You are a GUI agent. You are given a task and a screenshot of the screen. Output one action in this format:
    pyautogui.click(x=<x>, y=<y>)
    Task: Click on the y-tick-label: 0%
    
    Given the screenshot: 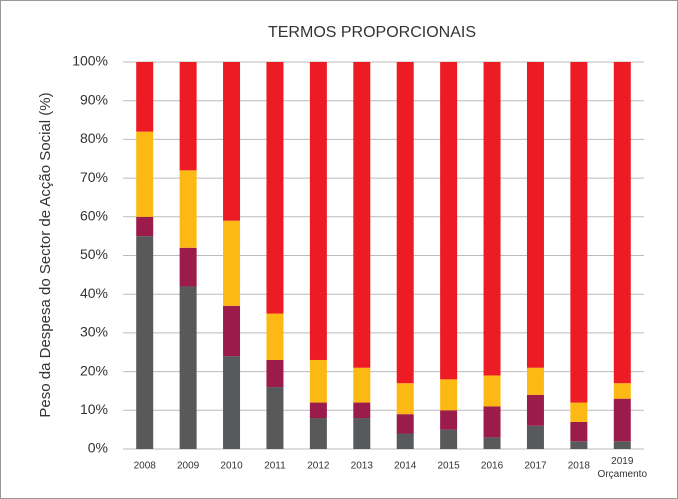 What is the action you would take?
    pyautogui.click(x=98, y=448)
    